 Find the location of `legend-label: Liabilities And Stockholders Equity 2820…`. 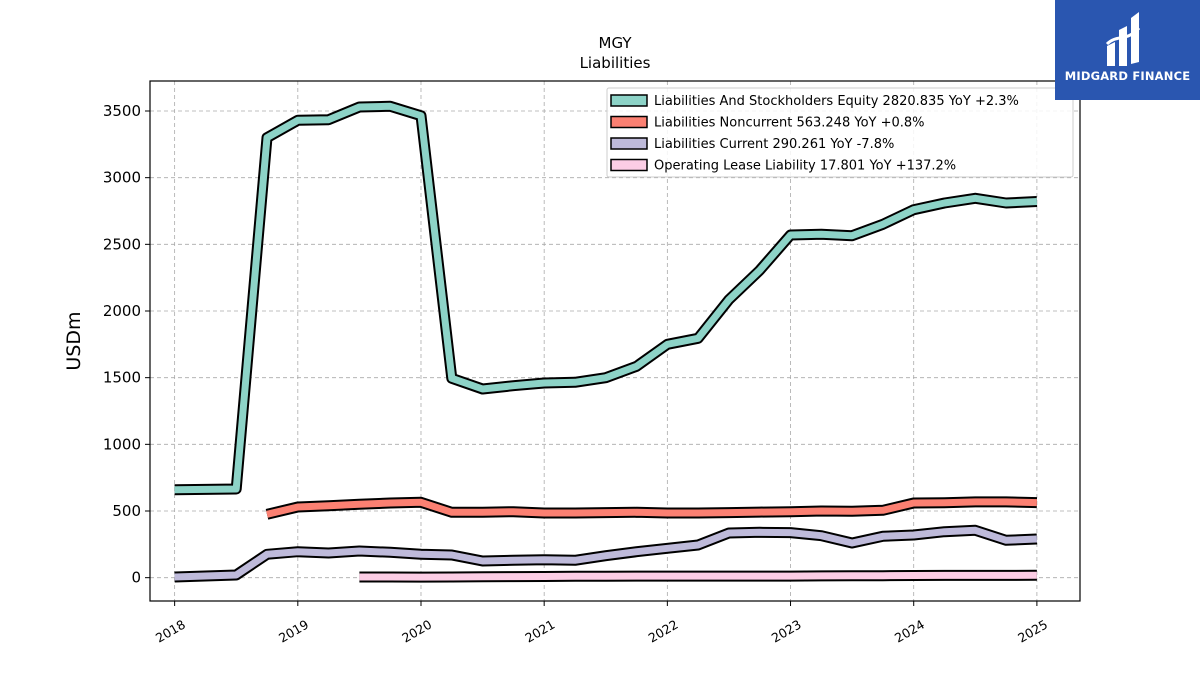

legend-label: Liabilities And Stockholders Equity 2820… is located at coordinates (836, 101).